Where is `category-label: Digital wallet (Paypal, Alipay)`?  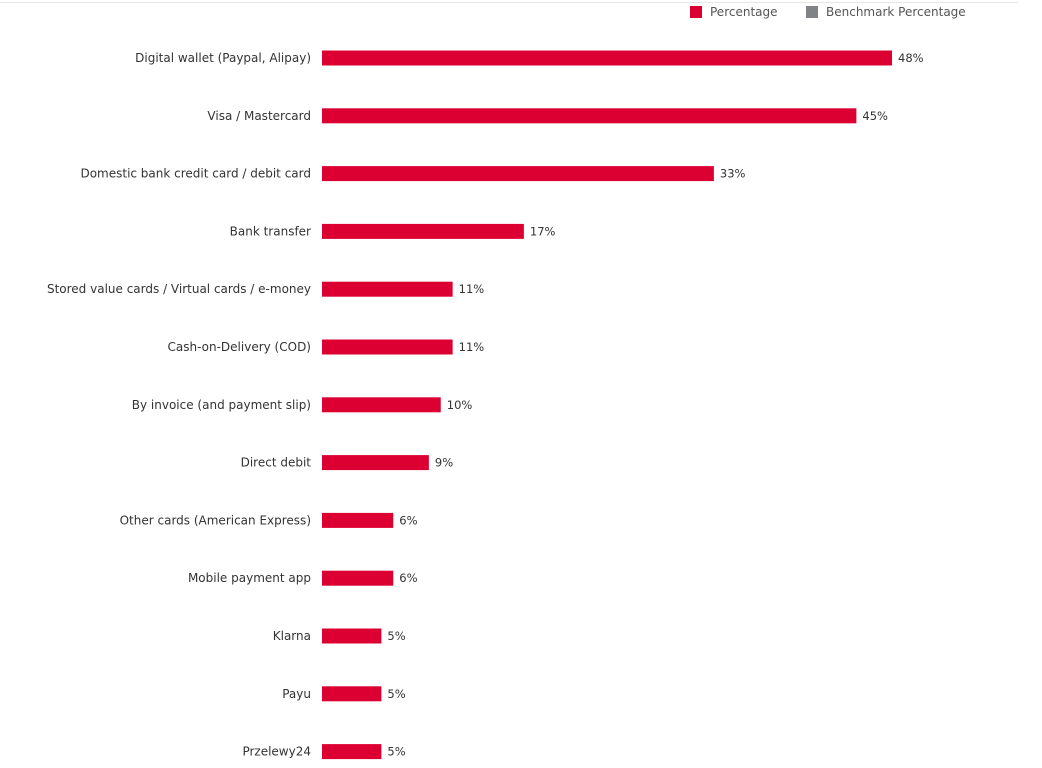
category-label: Digital wallet (Paypal, Alipay) is located at coordinates (223, 58).